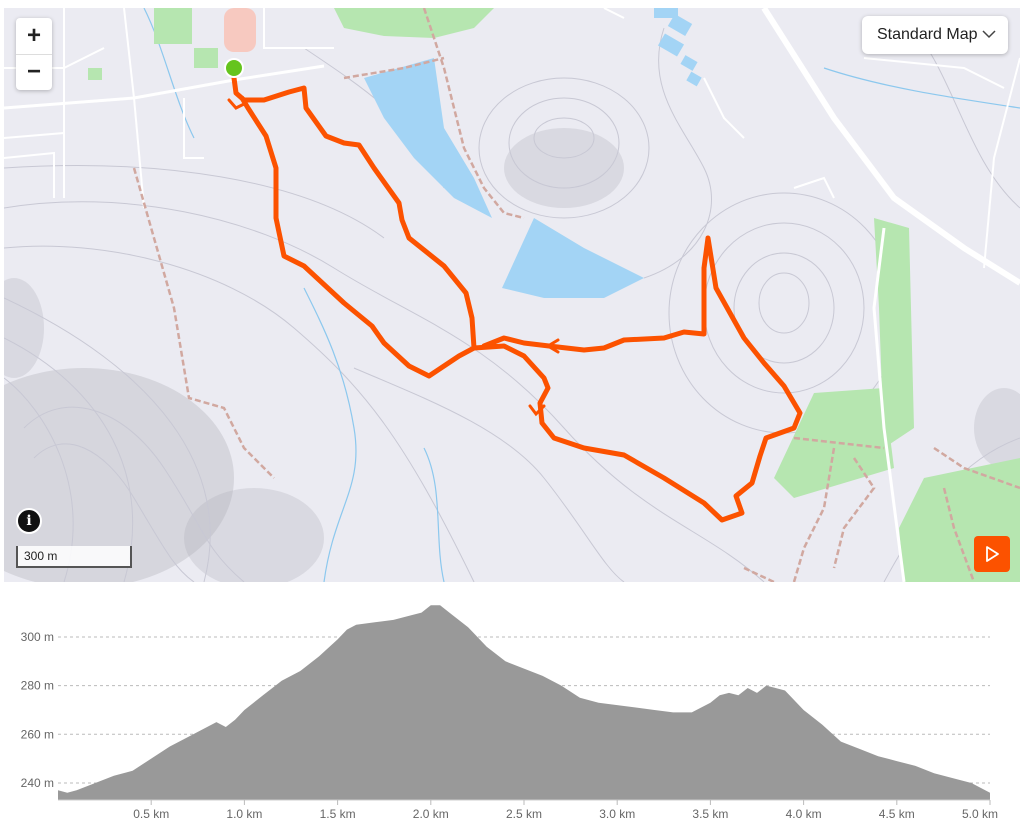  Describe the element at coordinates (980, 814) in the screenshot. I see `x-tick-label: 5.0 km` at that location.